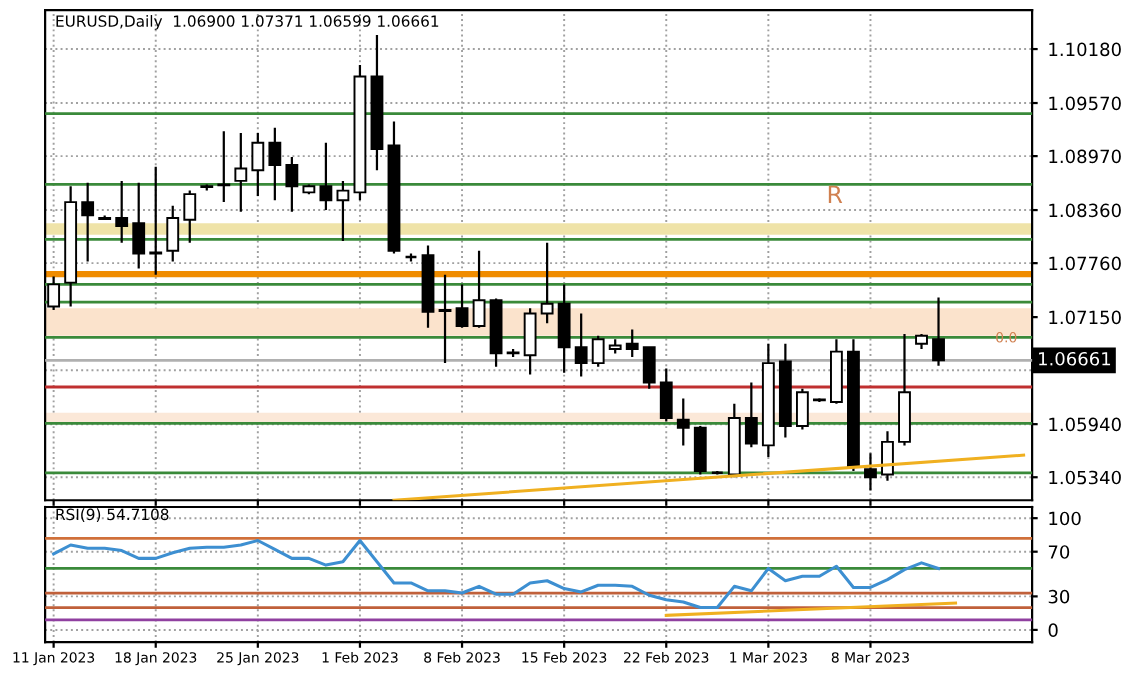 Image resolution: width=1128 pixels, height=676 pixels. What do you see at coordinates (1085, 424) in the screenshot?
I see `y-tick-label: 1.05940` at bounding box center [1085, 424].